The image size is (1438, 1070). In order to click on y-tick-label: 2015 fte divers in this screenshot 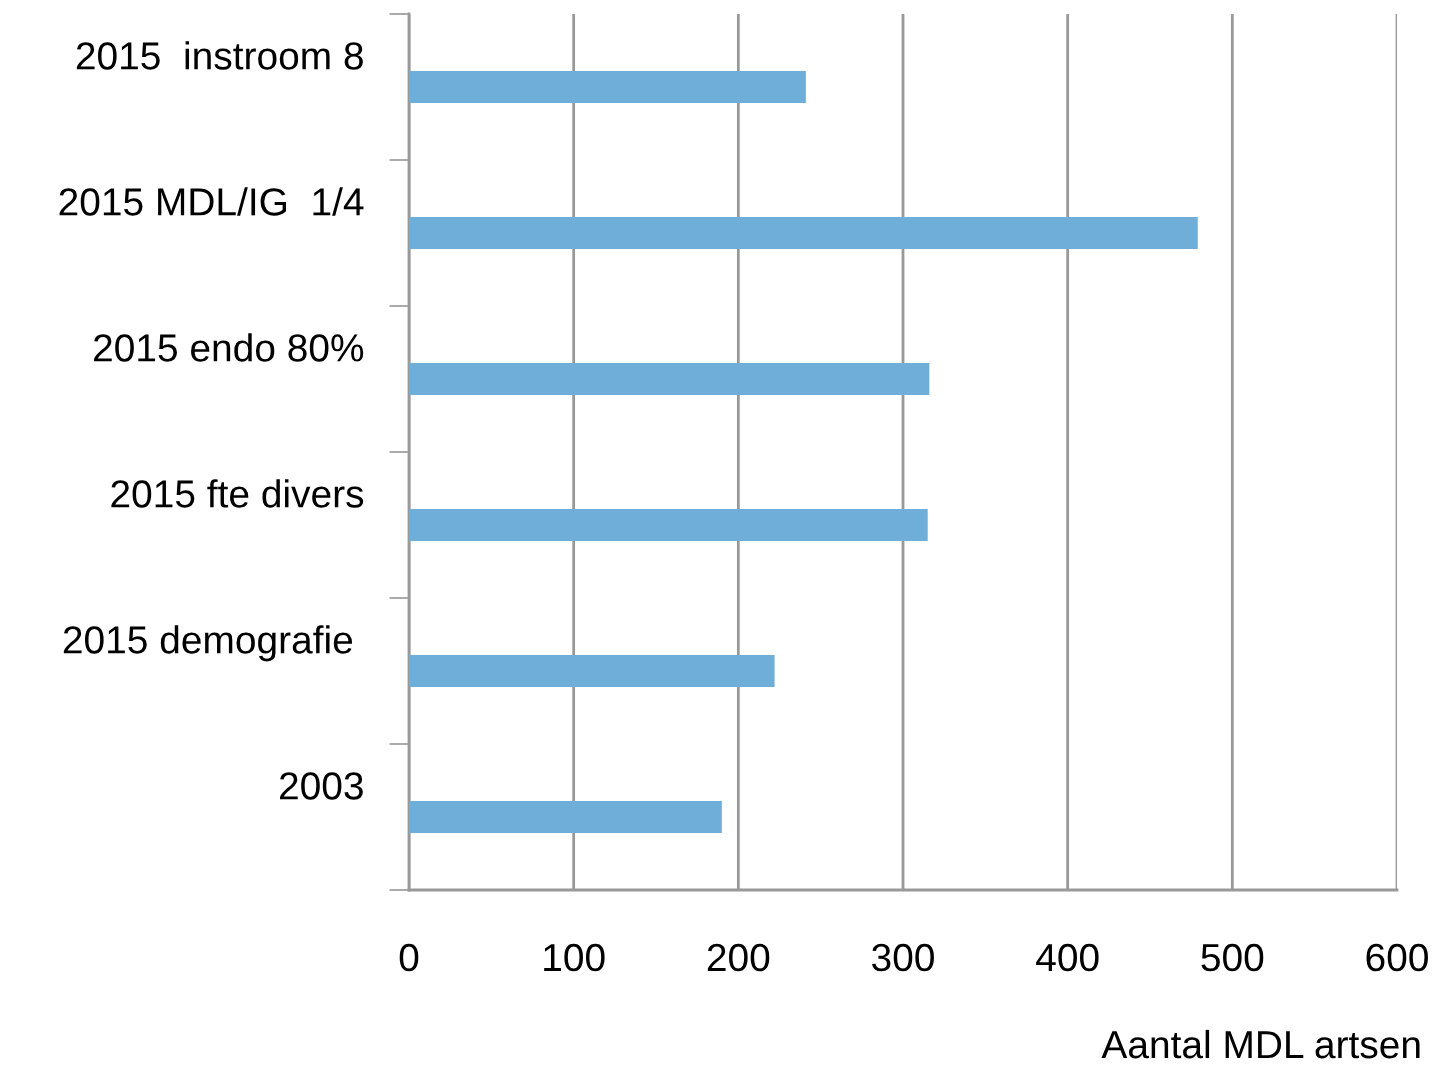, I will do `click(237, 493)`.